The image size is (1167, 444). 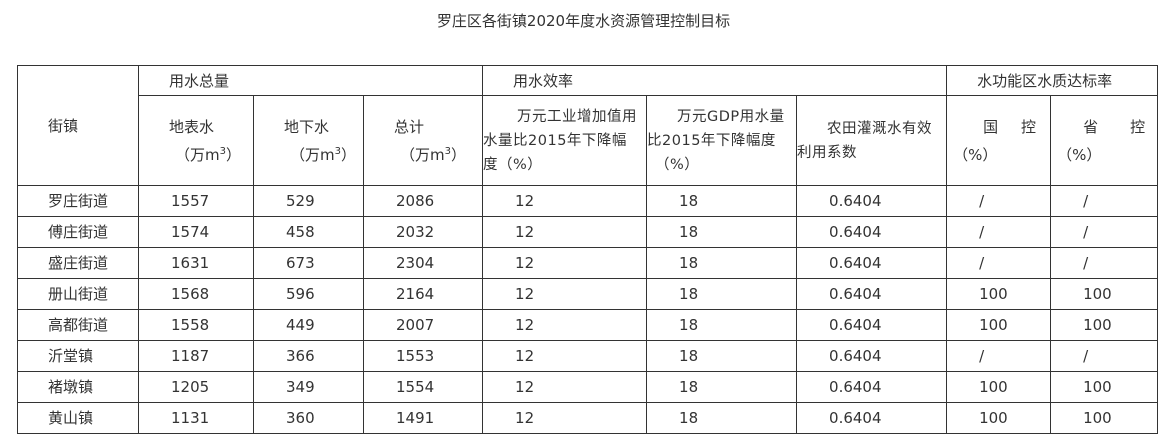 What do you see at coordinates (308, 263) in the screenshot?
I see `cell-underground: 673` at bounding box center [308, 263].